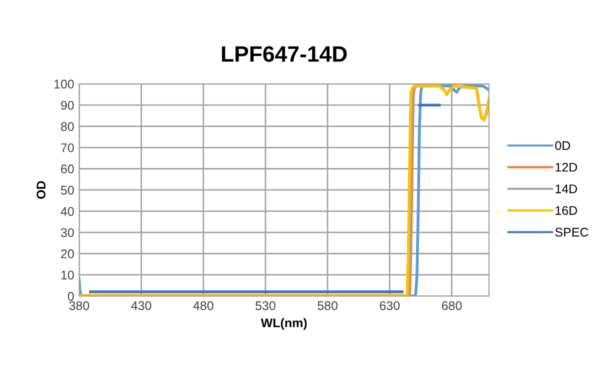 The image size is (600, 383). Describe the element at coordinates (266, 305) in the screenshot. I see `x-tick-label: 530` at that location.